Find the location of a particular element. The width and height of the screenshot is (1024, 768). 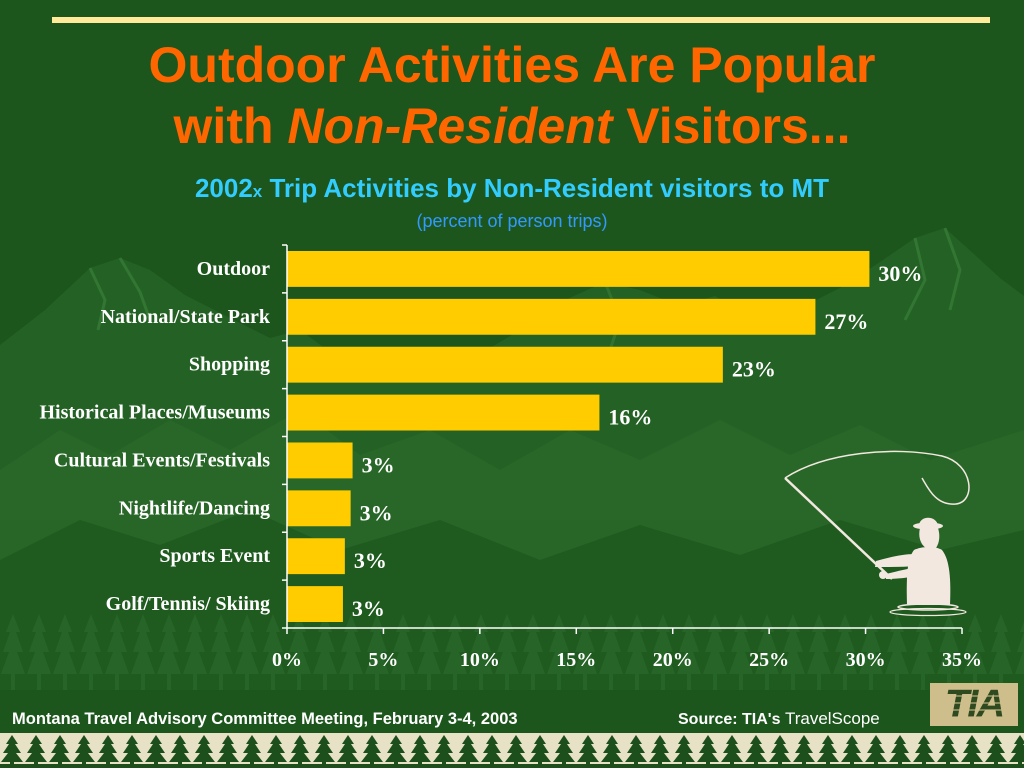

top-rule is located at coordinates (521, 20).